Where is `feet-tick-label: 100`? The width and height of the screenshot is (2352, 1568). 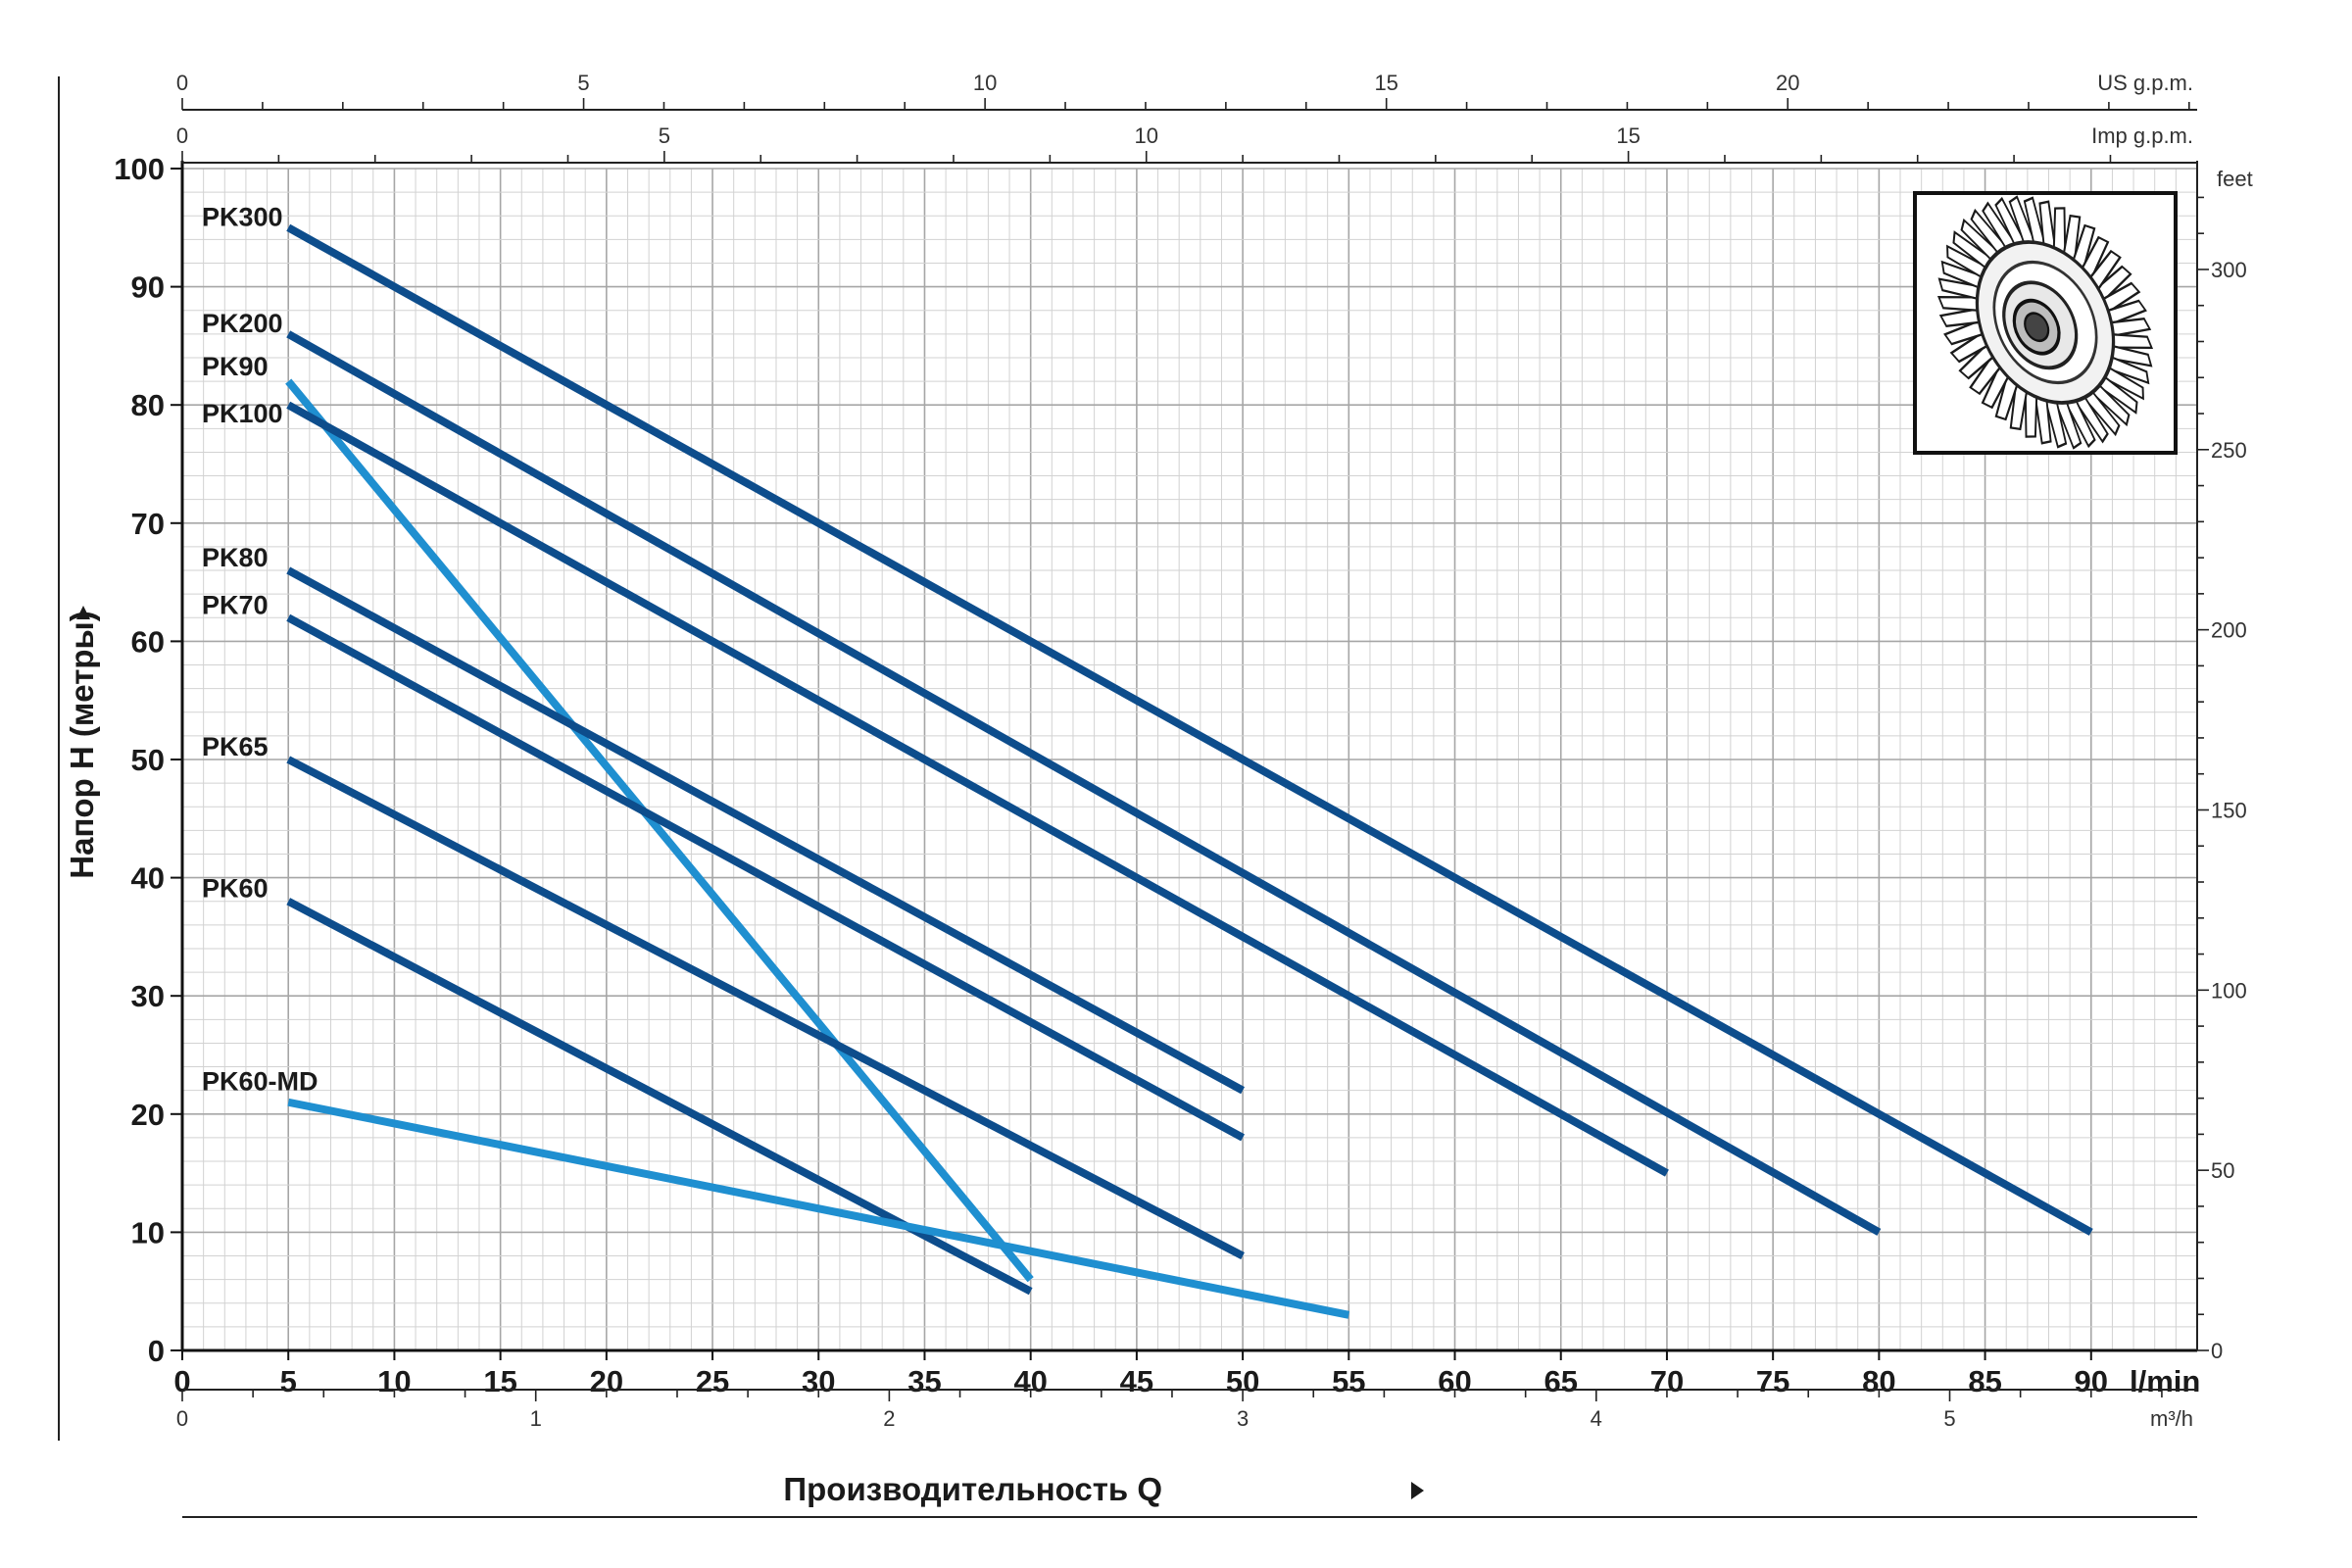 feet-tick-label: 100 is located at coordinates (2229, 990).